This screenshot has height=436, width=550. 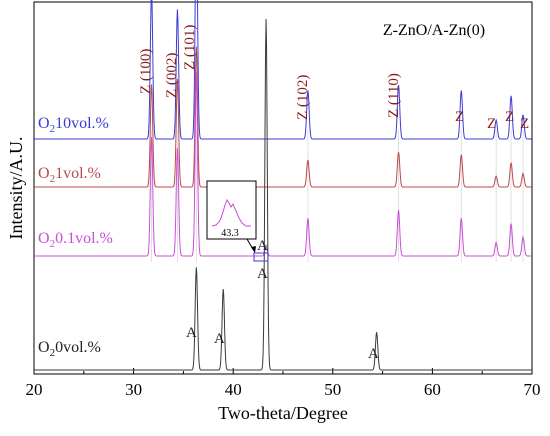 I want to click on x-tick-label: 70, so click(x=532, y=389).